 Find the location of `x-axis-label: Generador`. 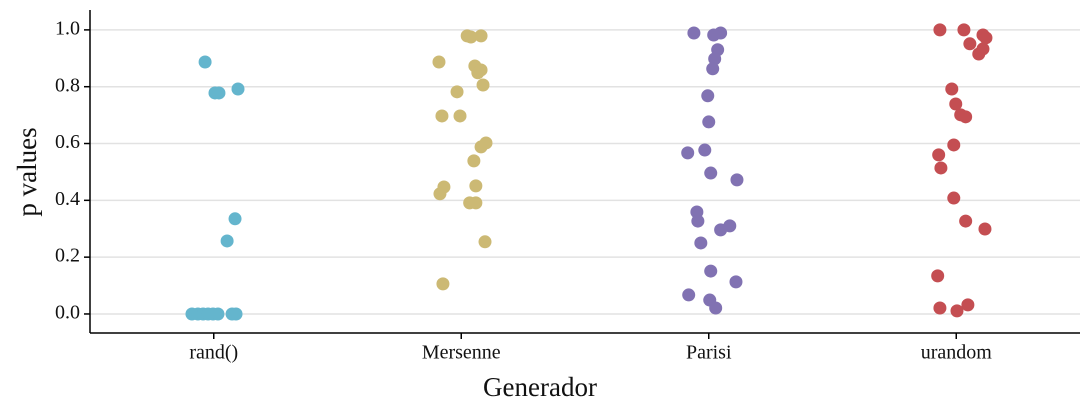

x-axis-label: Generador is located at coordinates (540, 387).